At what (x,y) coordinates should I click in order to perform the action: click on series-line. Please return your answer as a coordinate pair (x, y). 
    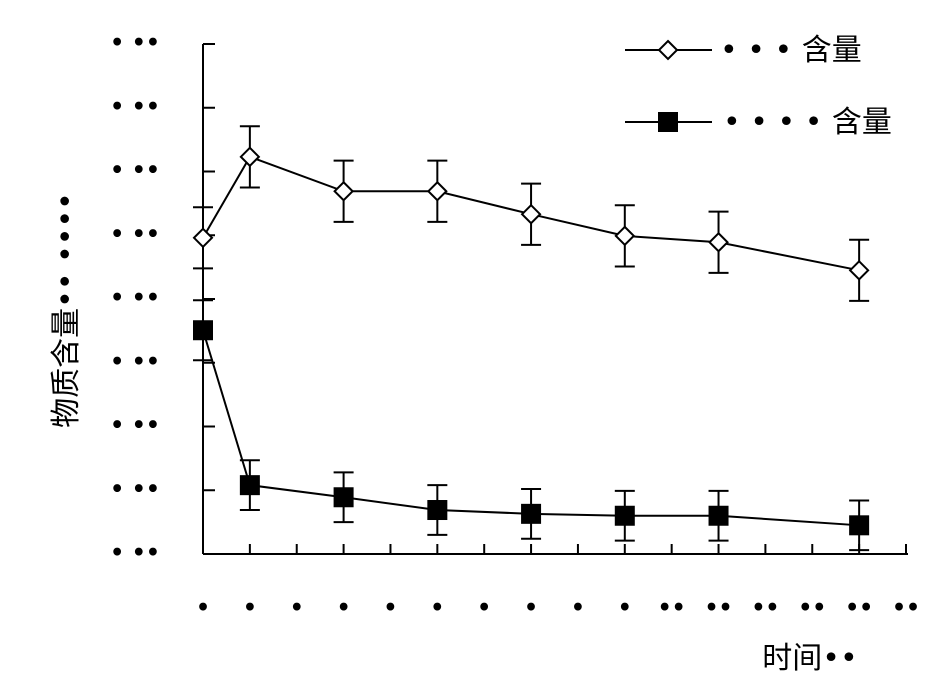
    Looking at the image, I should click on (531, 213).